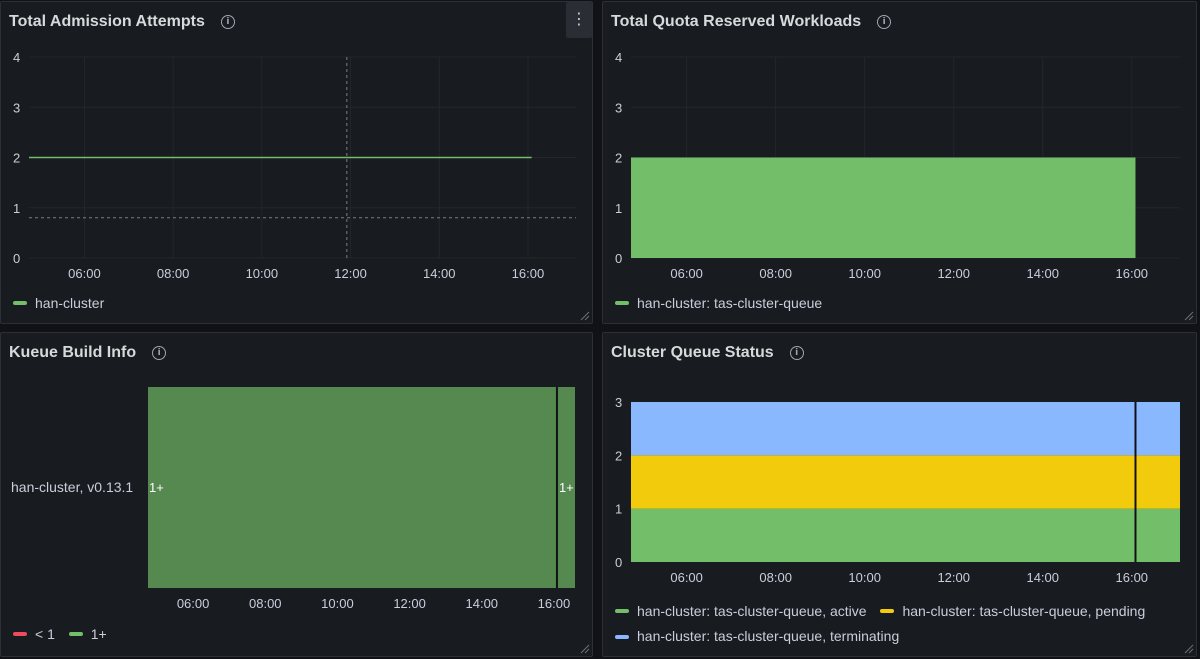 This screenshot has height=659, width=1200. I want to click on panel-title: Kueue Build Info i, so click(88, 353).